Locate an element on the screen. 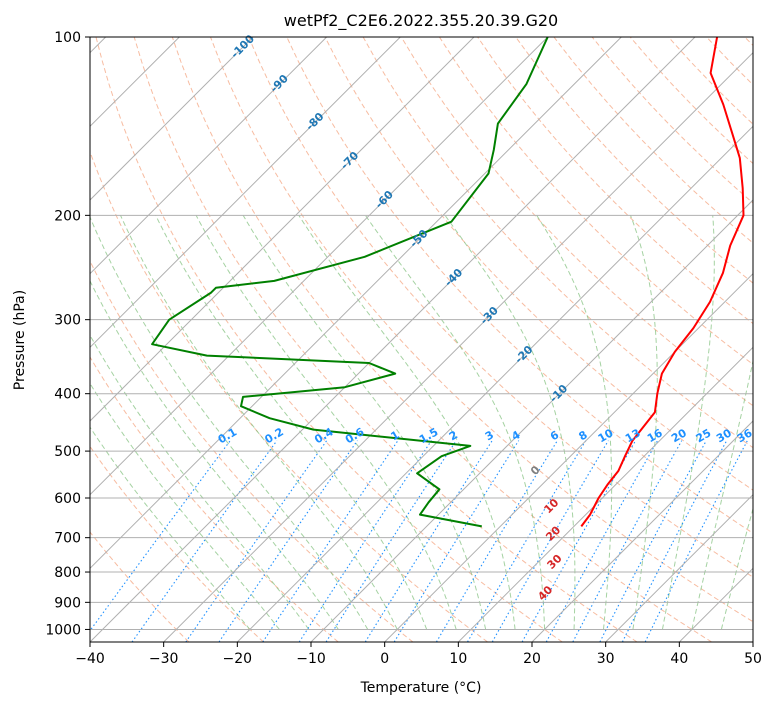  x-tick-label: 40 is located at coordinates (679, 659).